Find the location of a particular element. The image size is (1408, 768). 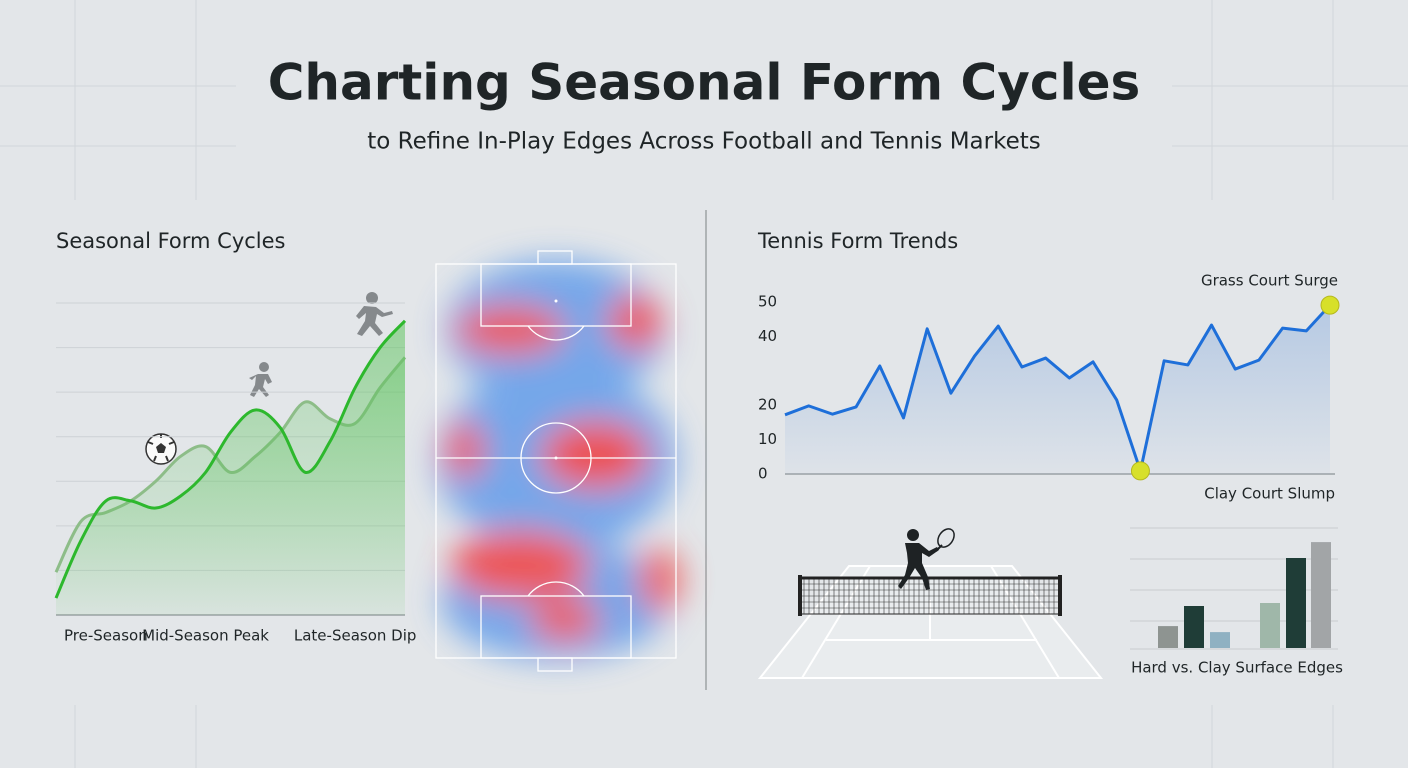

tennis-court is located at coordinates (930, 603).